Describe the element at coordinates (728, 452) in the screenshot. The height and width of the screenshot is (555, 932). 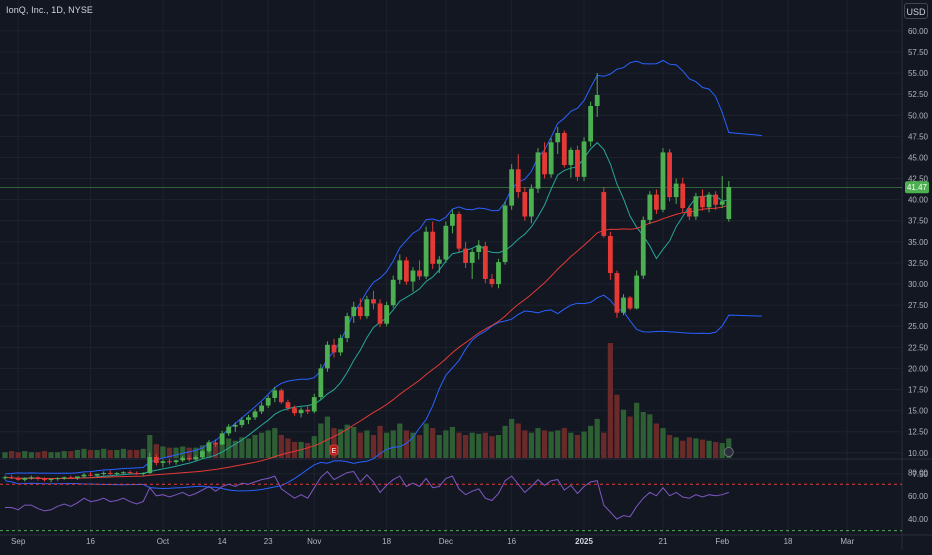
I see `events-marker-icon` at that location.